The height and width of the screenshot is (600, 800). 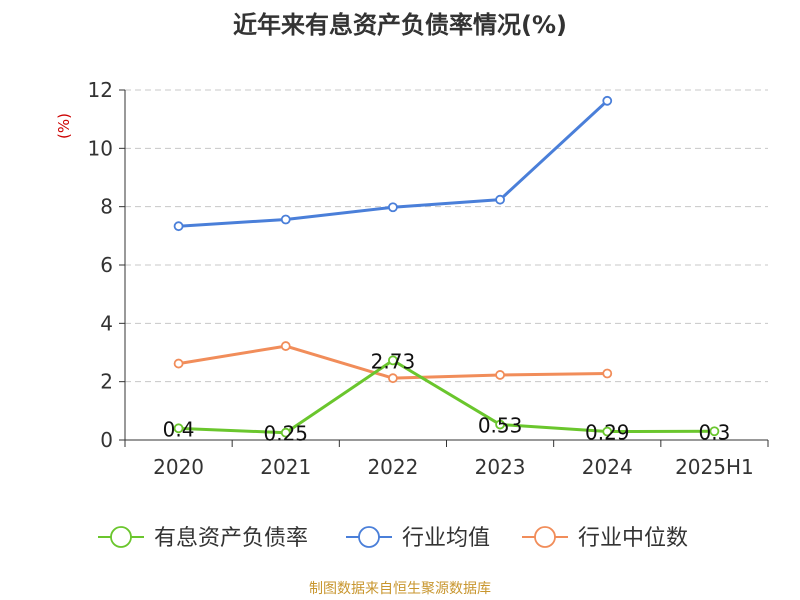 I want to click on legend-item: 有息资产负债率, so click(x=203, y=538).